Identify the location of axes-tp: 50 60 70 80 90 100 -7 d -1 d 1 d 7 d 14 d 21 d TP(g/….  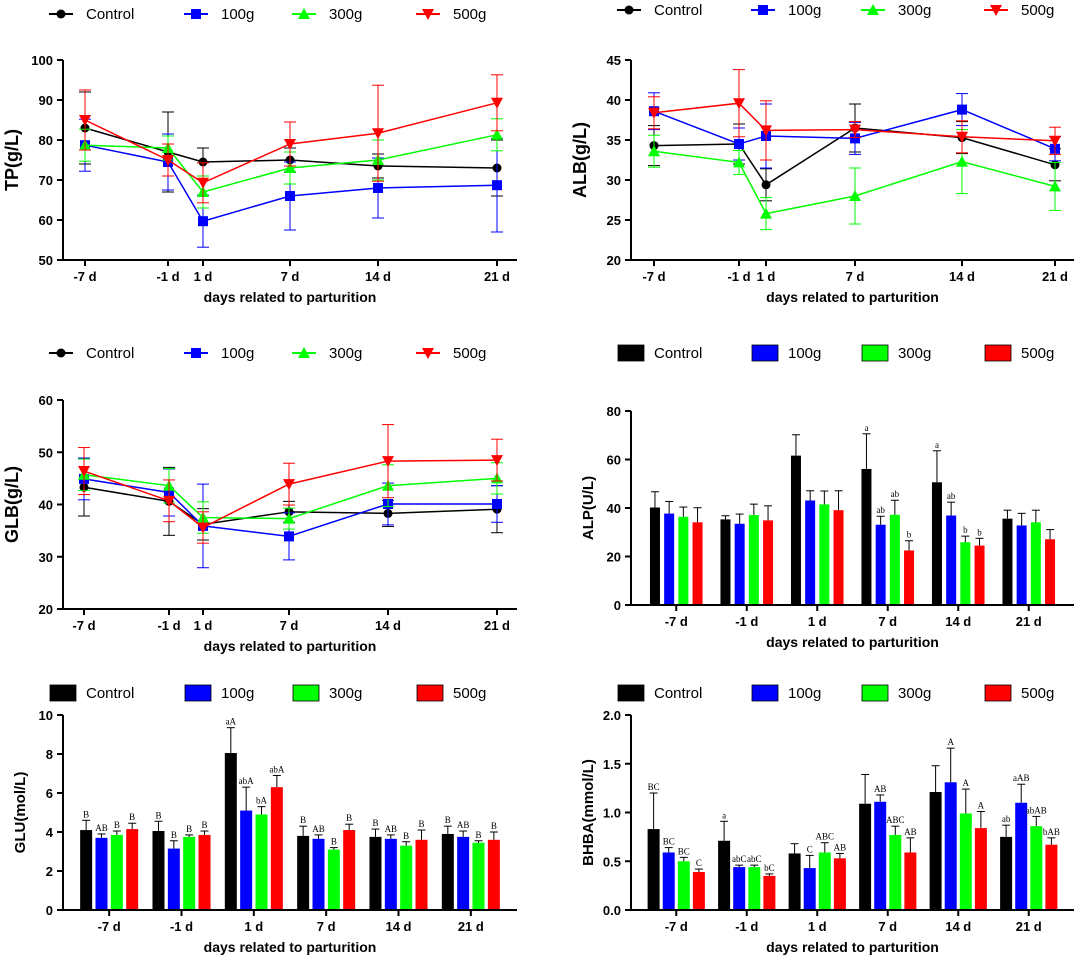
(259, 179).